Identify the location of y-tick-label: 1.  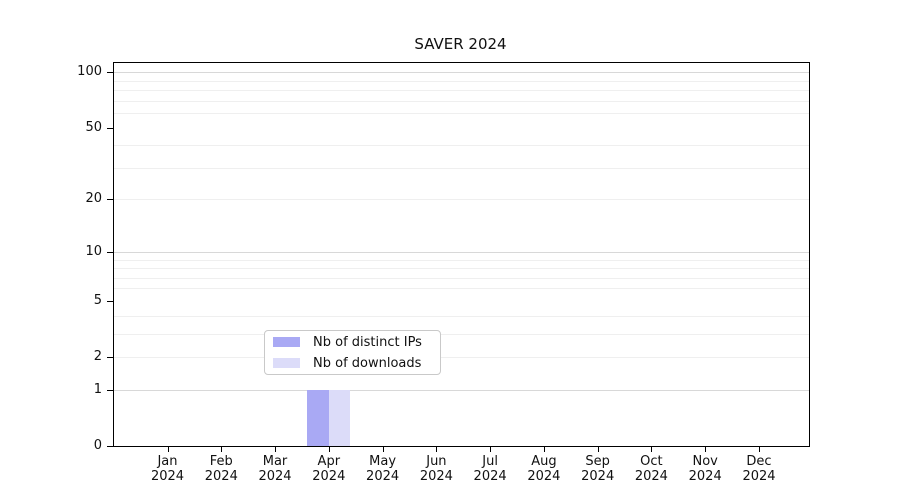
(97, 389).